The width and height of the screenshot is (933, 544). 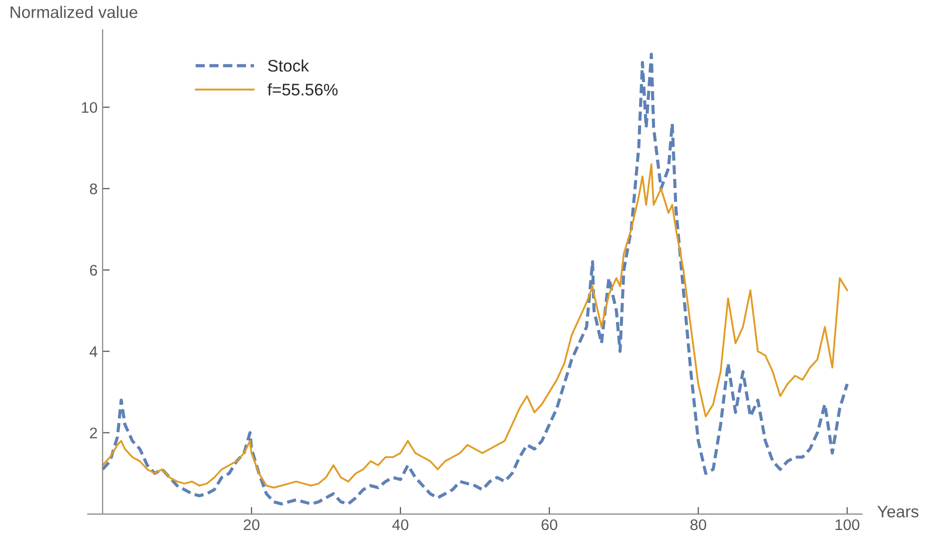 What do you see at coordinates (252, 524) in the screenshot?
I see `x-tick-label: 20` at bounding box center [252, 524].